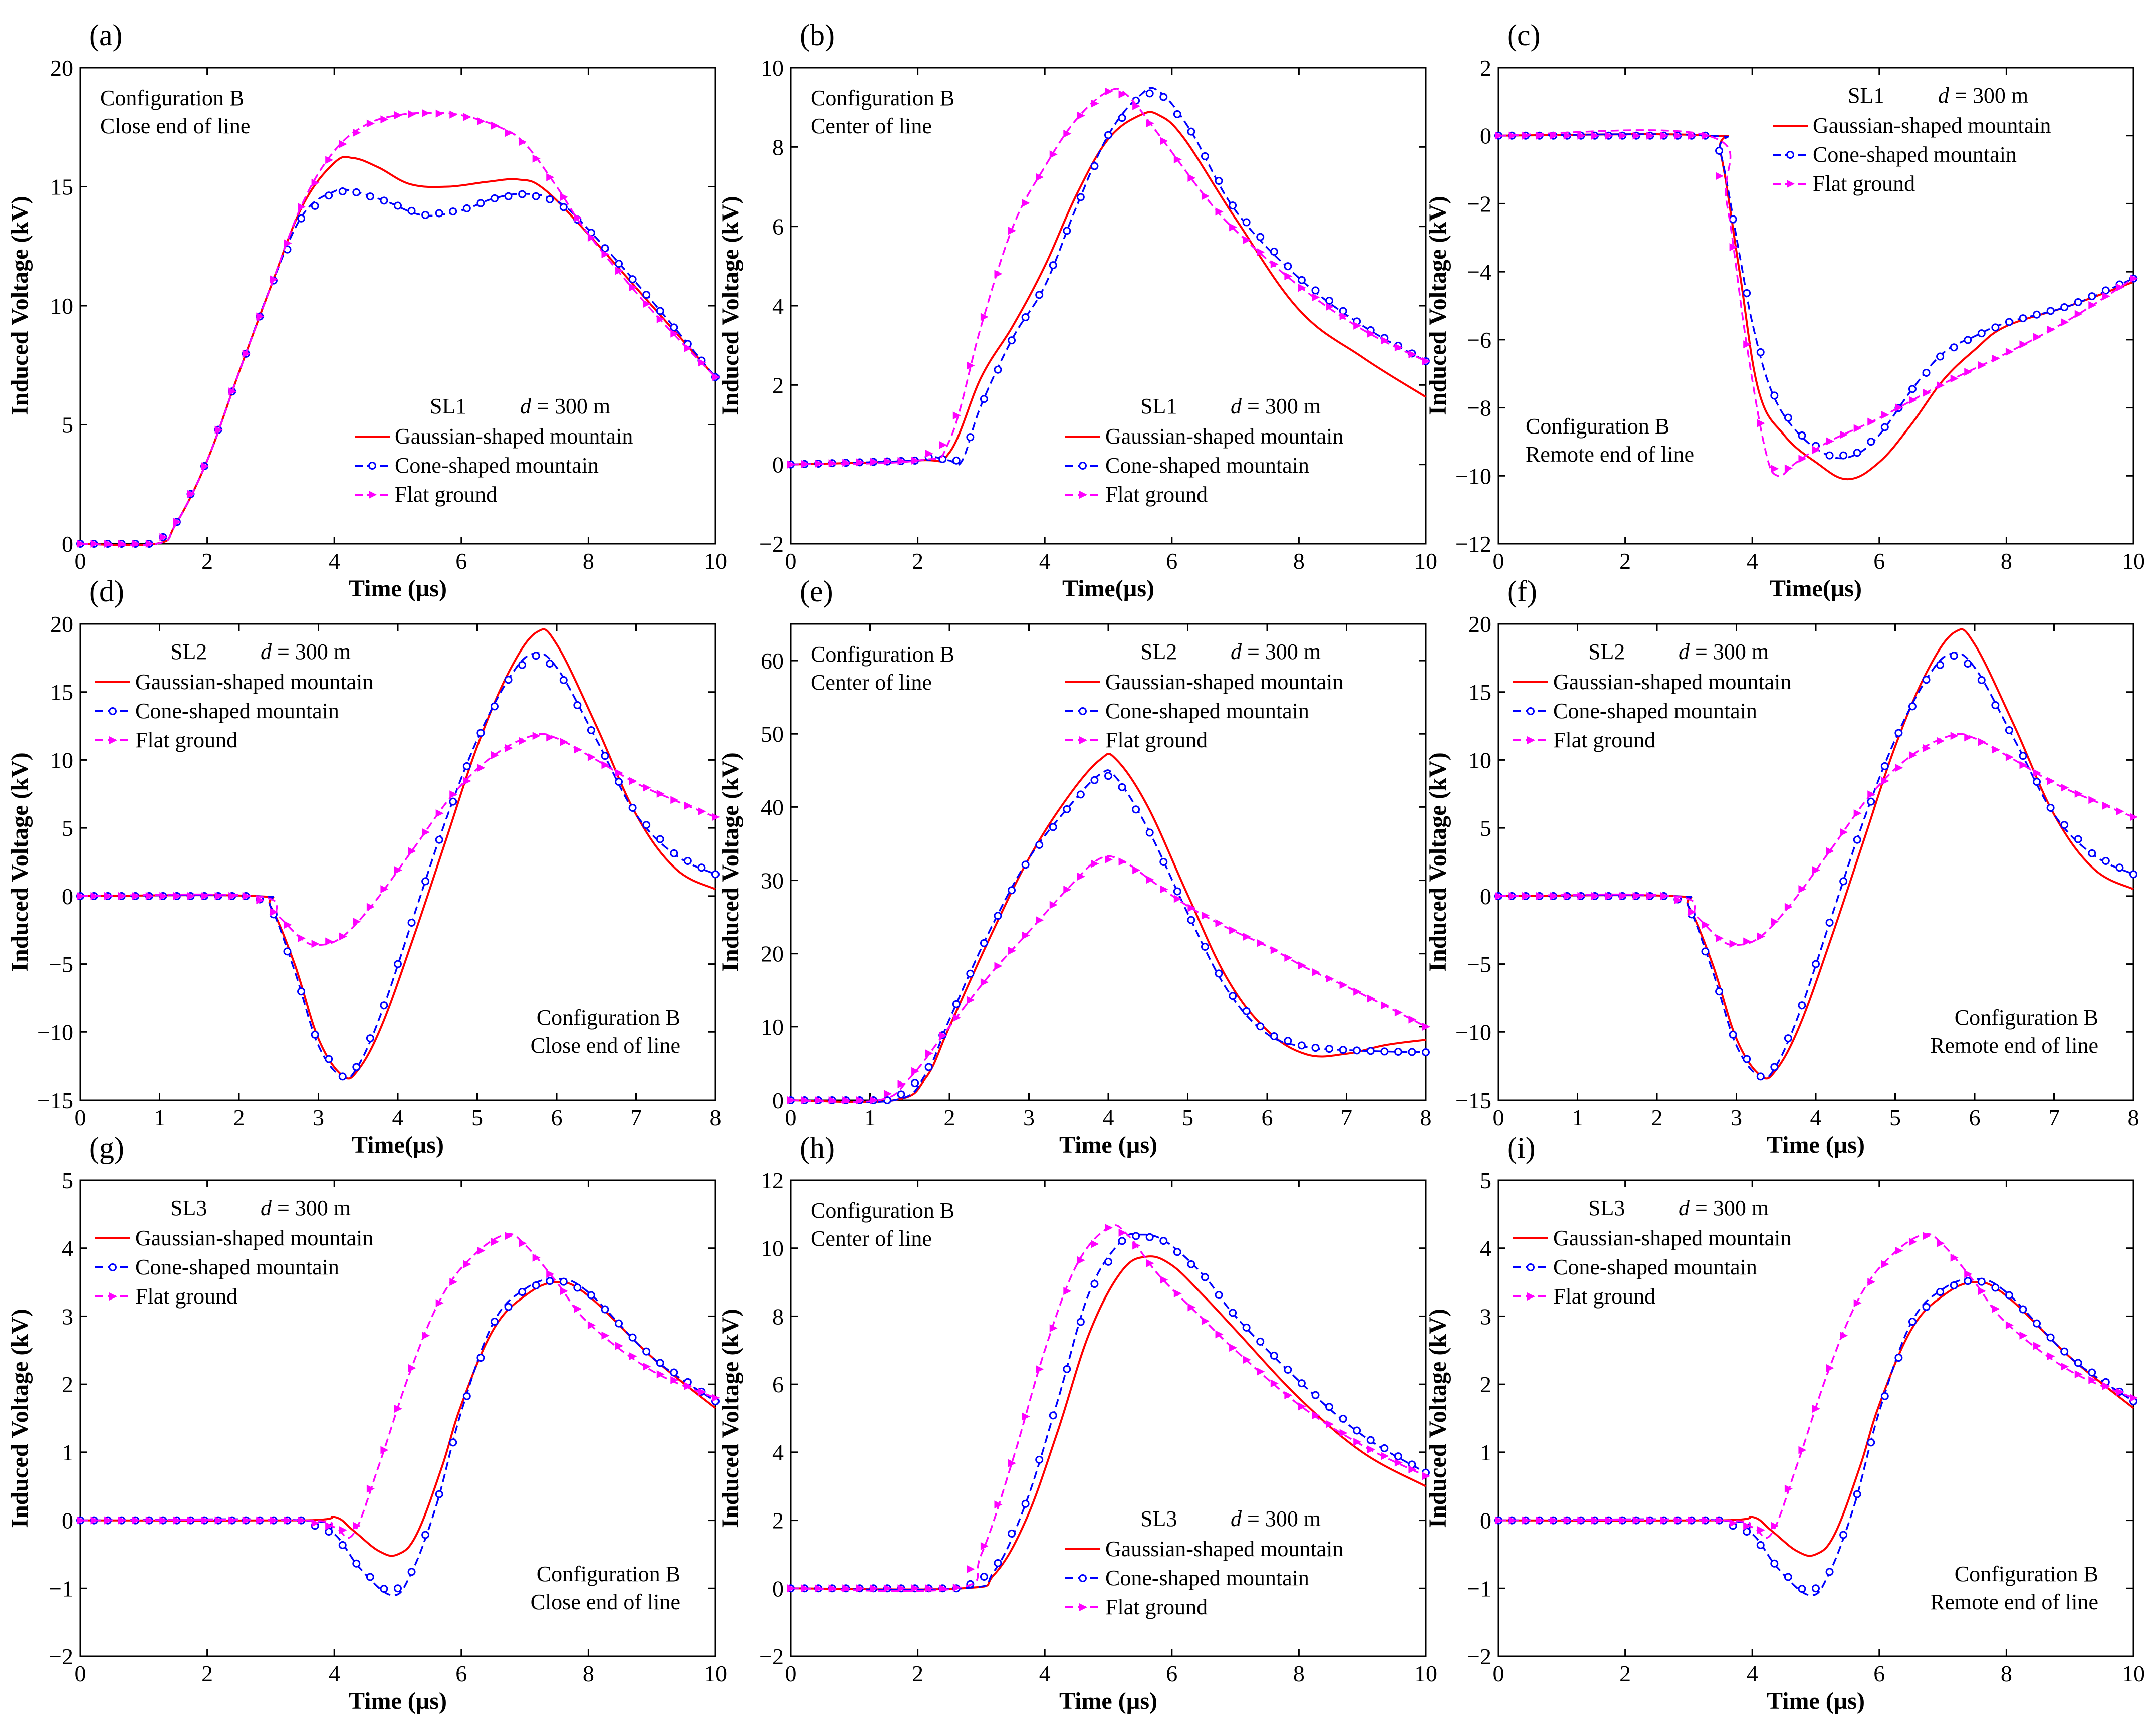 This screenshot has height=1732, width=2156. What do you see at coordinates (1108, 1418) in the screenshot?
I see `axes-frame` at bounding box center [1108, 1418].